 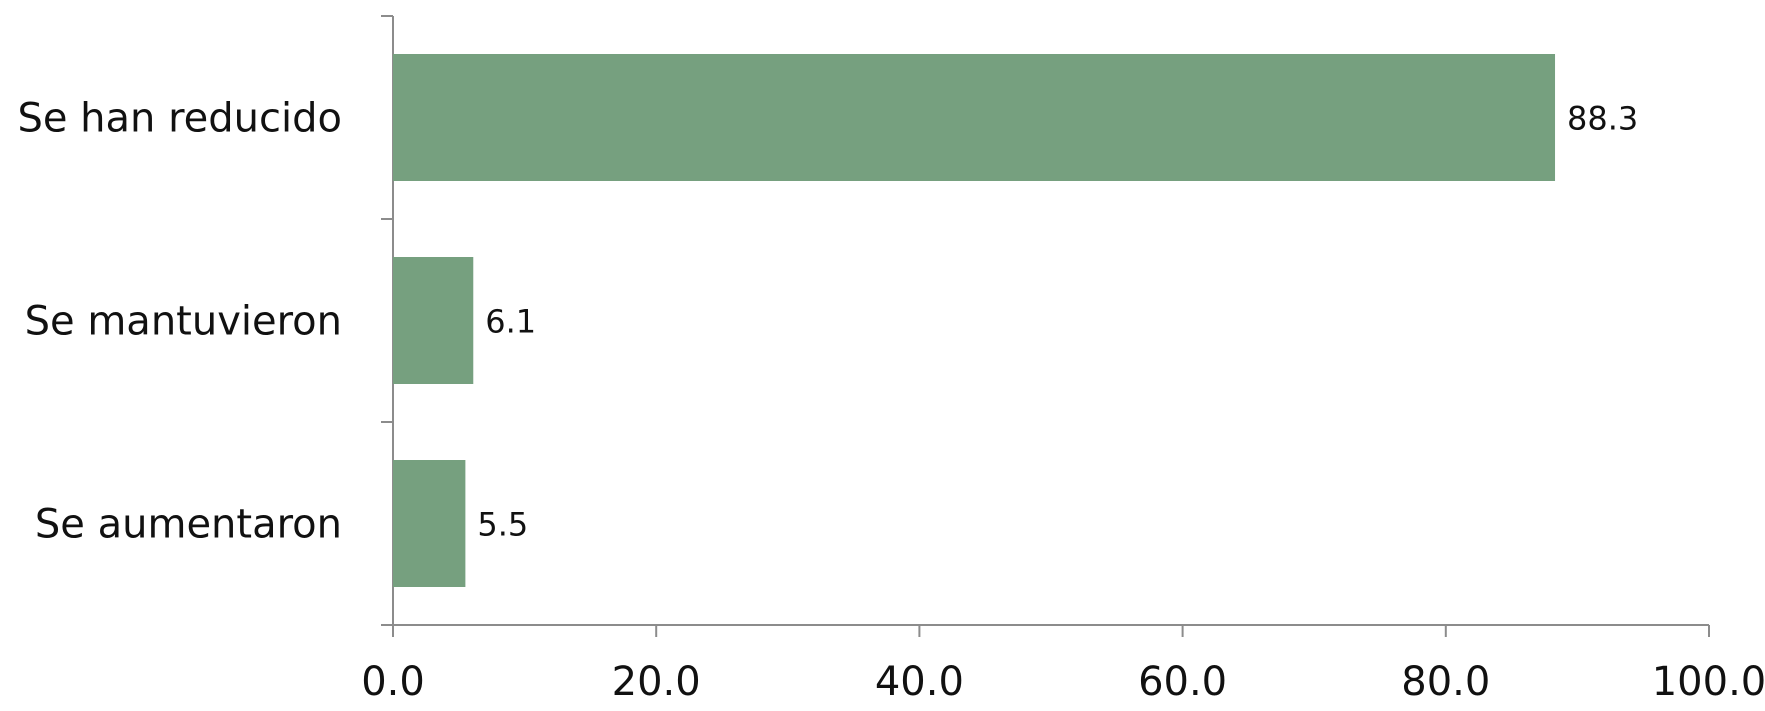 What do you see at coordinates (1182, 682) in the screenshot?
I see `x-tick-label: 60.0` at bounding box center [1182, 682].